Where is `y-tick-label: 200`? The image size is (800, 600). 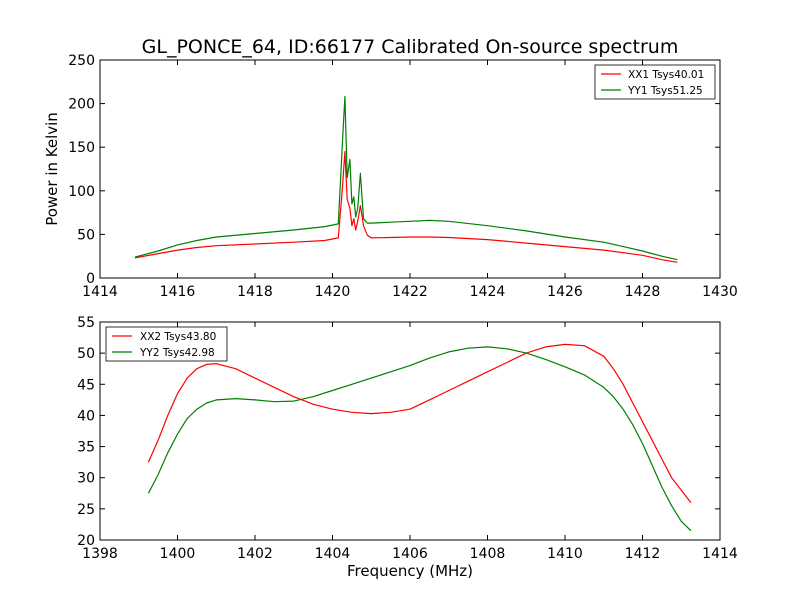 y-tick-label: 200 is located at coordinates (81, 105).